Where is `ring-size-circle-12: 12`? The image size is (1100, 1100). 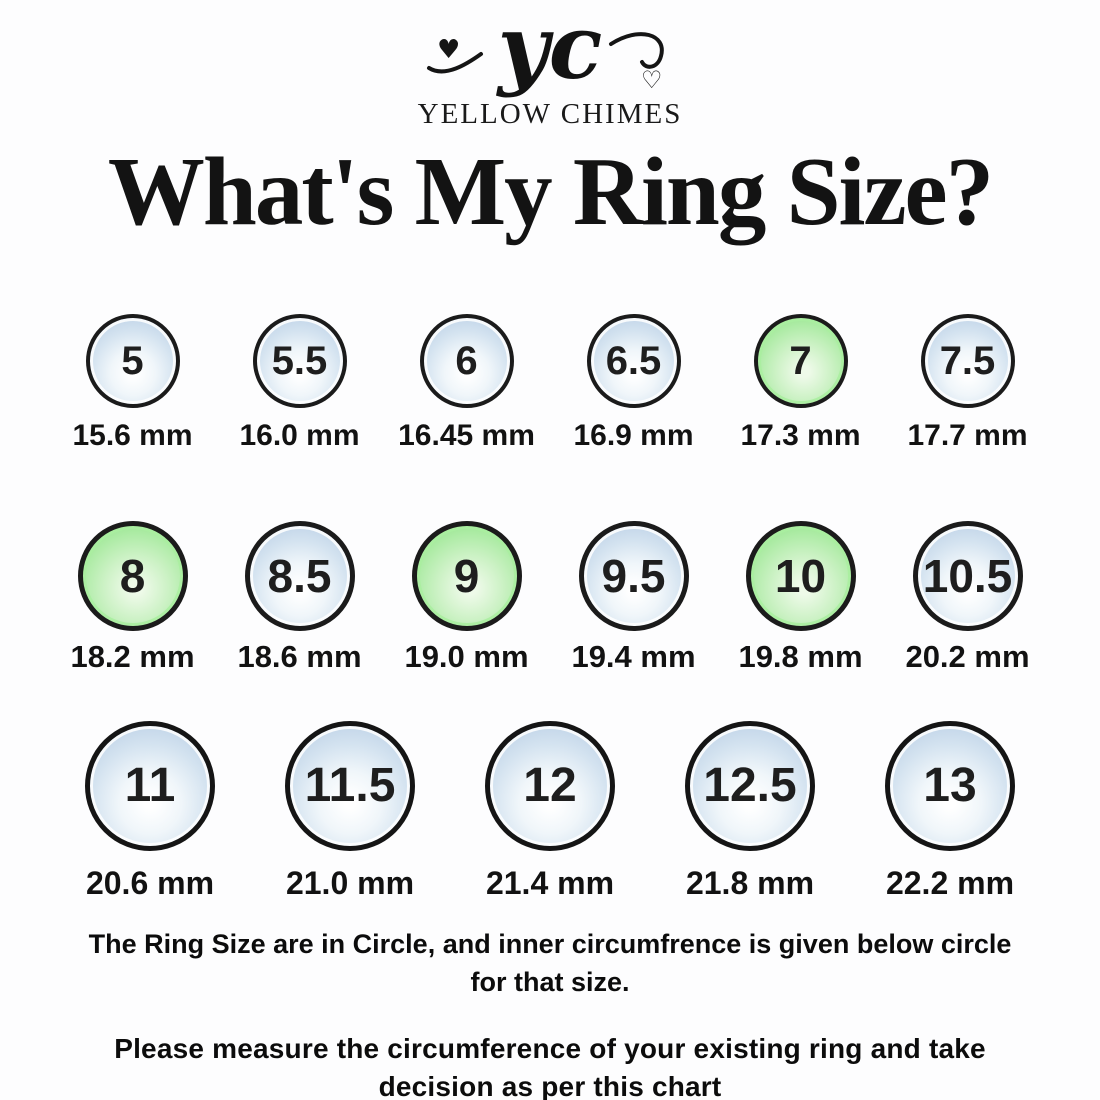 ring-size-circle-12: 12 is located at coordinates (550, 786).